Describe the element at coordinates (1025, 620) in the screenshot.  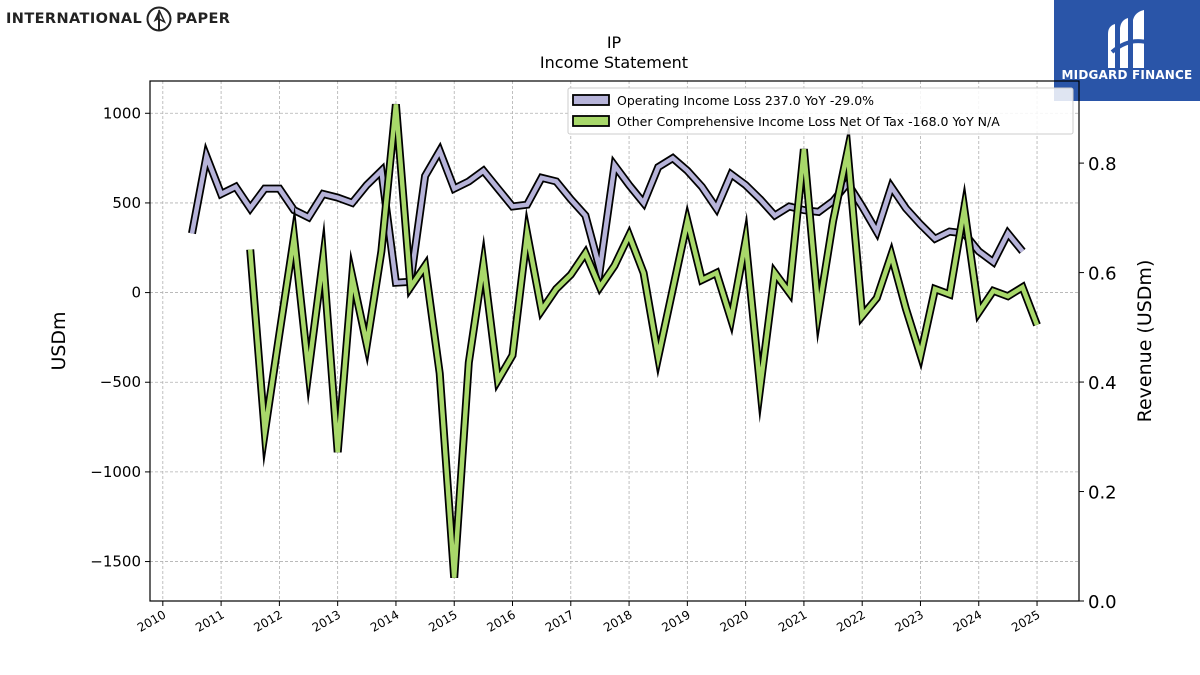
I see `x-tick-label: 2025` at that location.